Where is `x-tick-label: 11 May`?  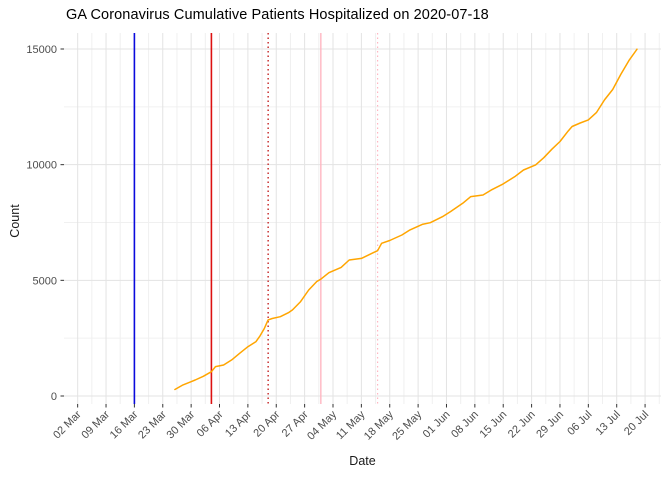
x-tick-label: 11 May is located at coordinates (351, 425).